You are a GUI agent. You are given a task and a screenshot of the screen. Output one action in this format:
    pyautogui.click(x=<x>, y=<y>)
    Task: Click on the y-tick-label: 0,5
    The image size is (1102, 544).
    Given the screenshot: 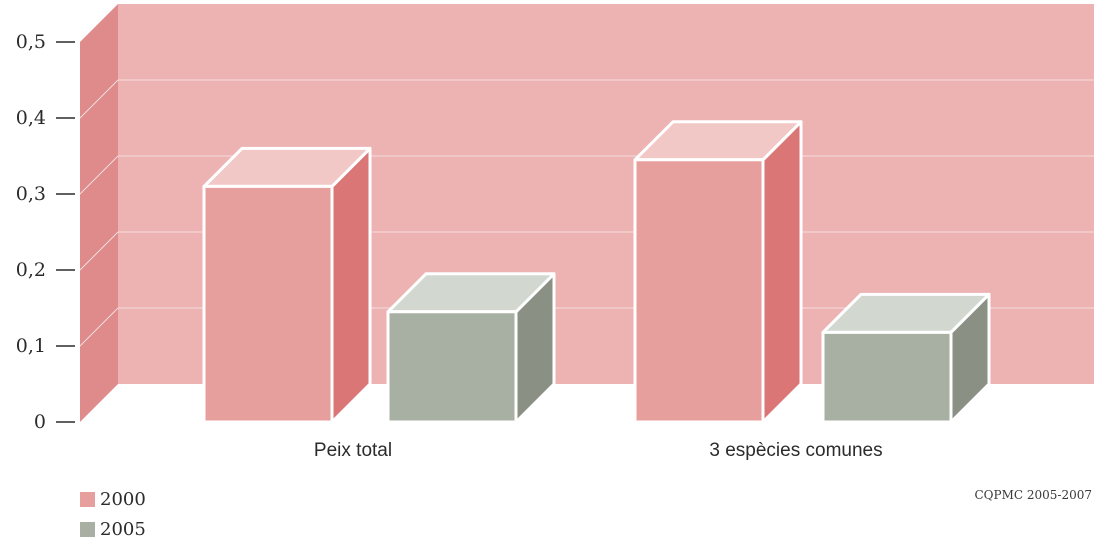 What is the action you would take?
    pyautogui.click(x=31, y=42)
    